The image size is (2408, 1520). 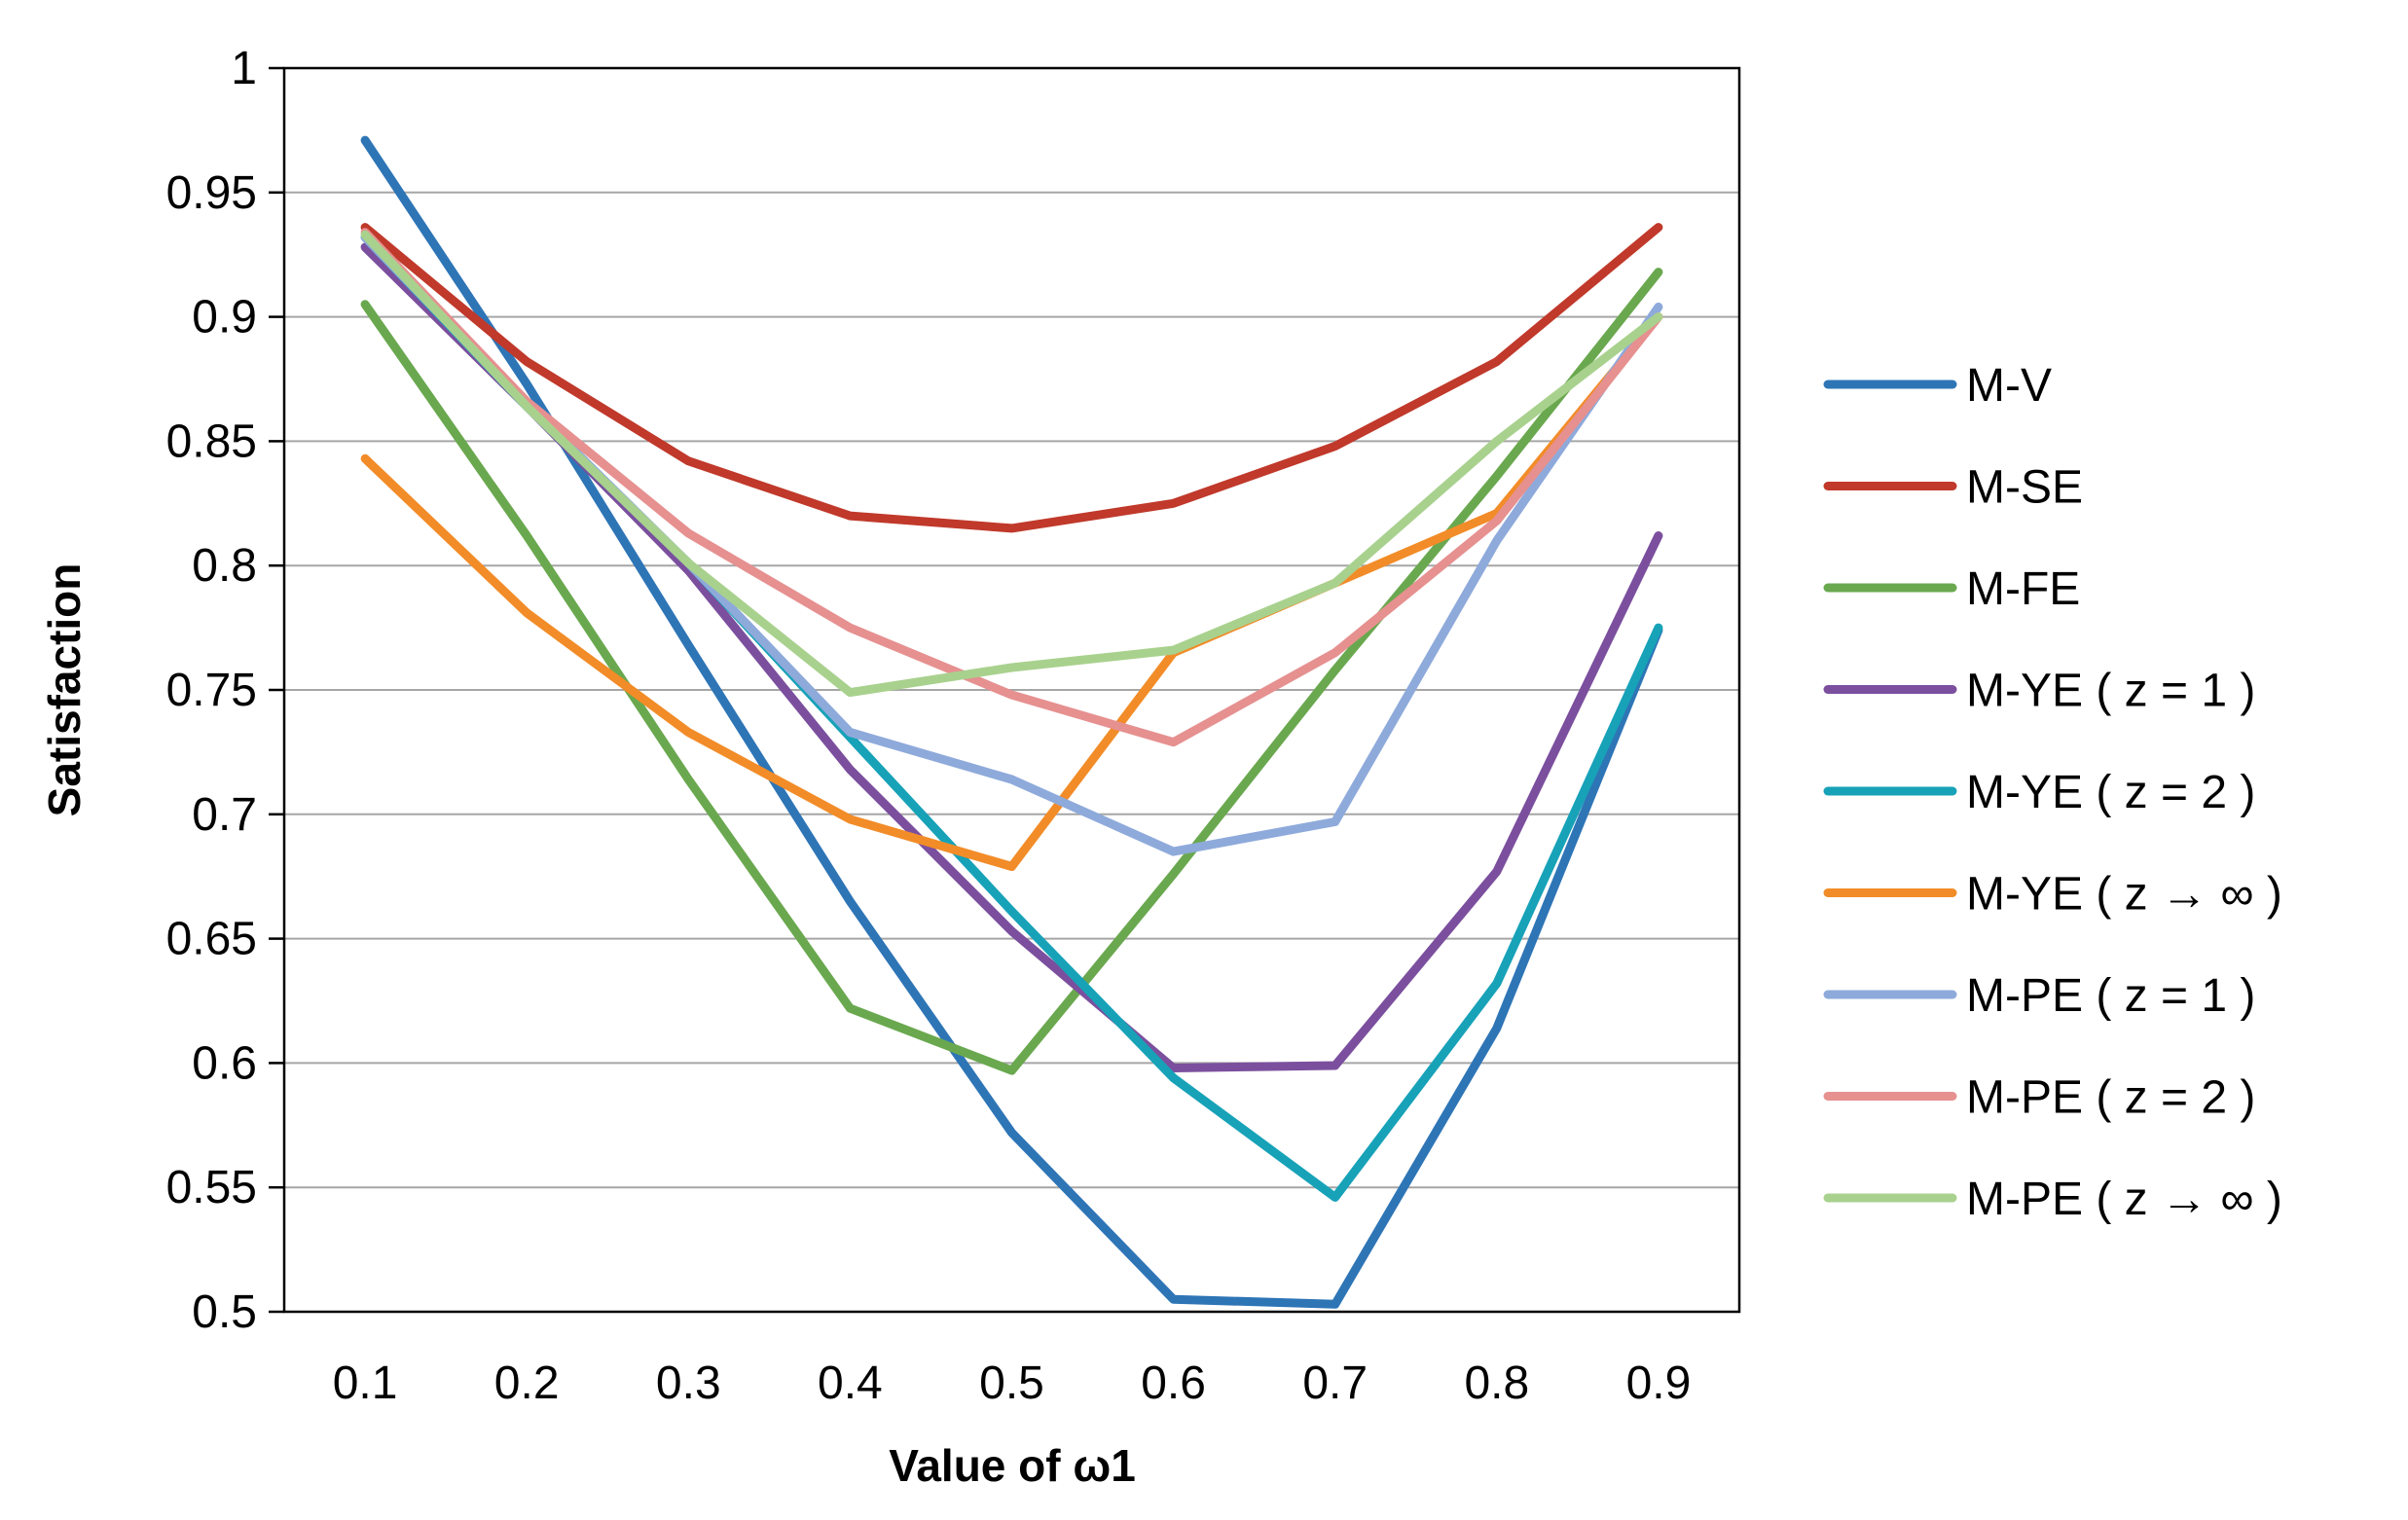 What do you see at coordinates (1953, 488) in the screenshot?
I see `legend-item: M-SE` at bounding box center [1953, 488].